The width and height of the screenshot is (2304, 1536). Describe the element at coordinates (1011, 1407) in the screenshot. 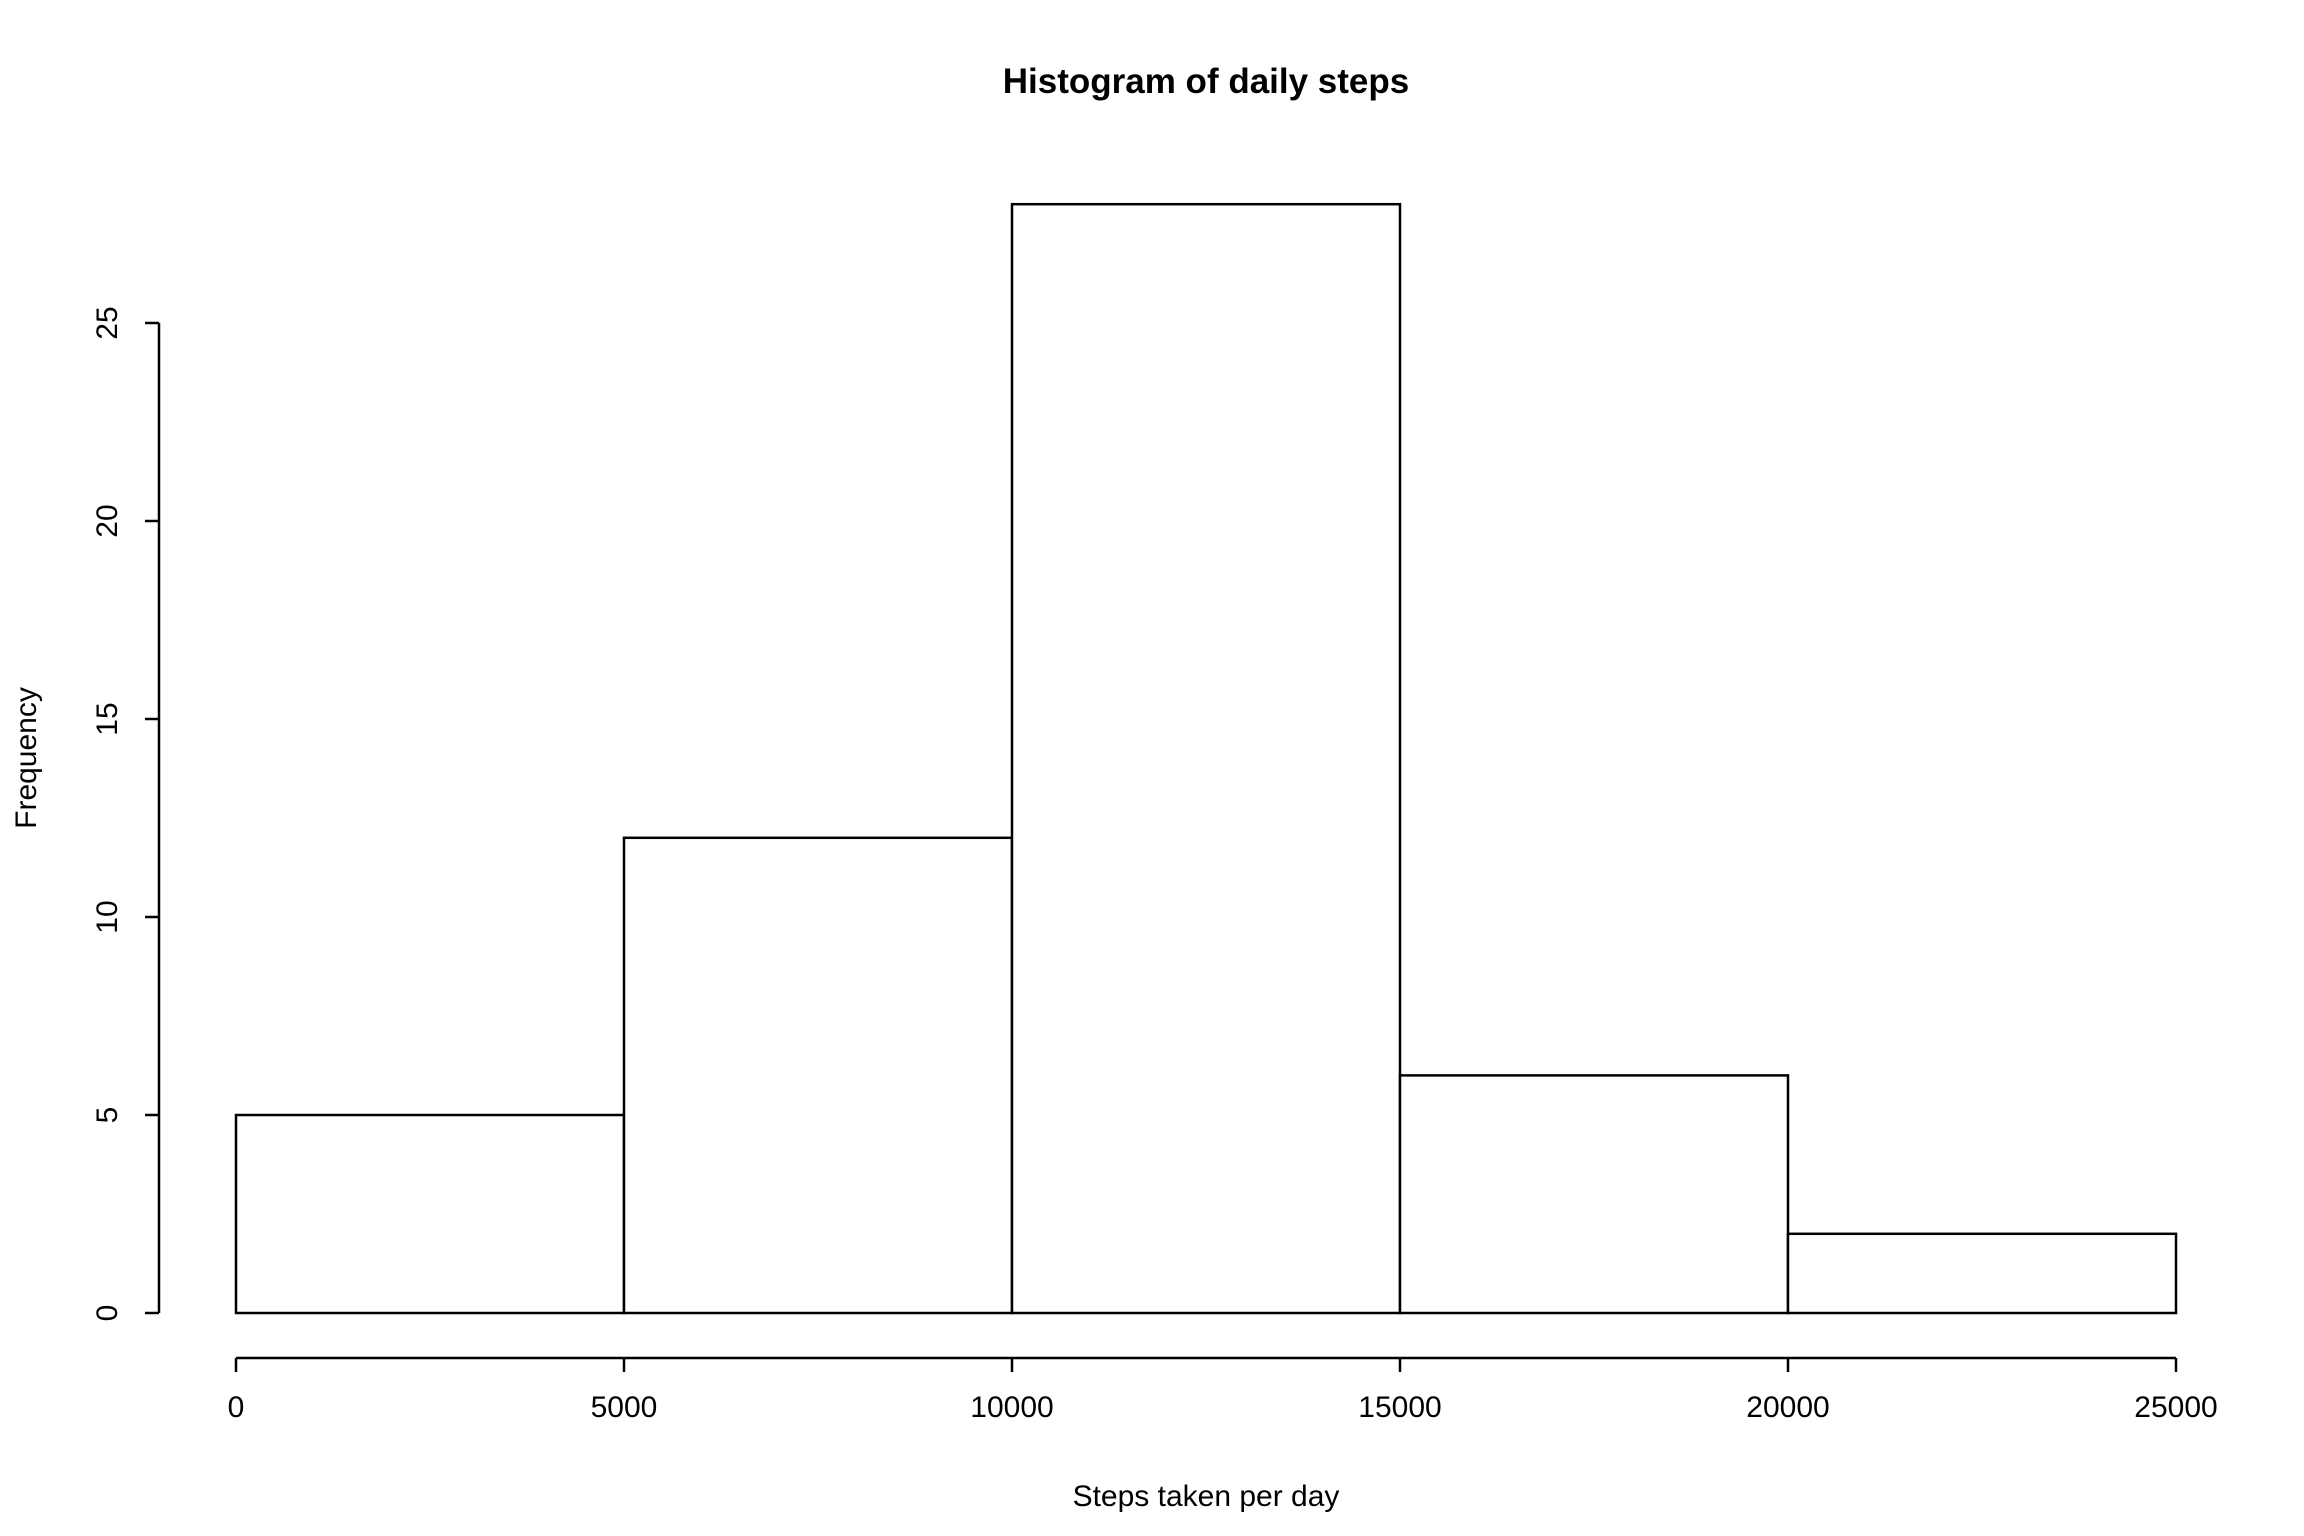

I see `x-tick-label: 10000` at that location.